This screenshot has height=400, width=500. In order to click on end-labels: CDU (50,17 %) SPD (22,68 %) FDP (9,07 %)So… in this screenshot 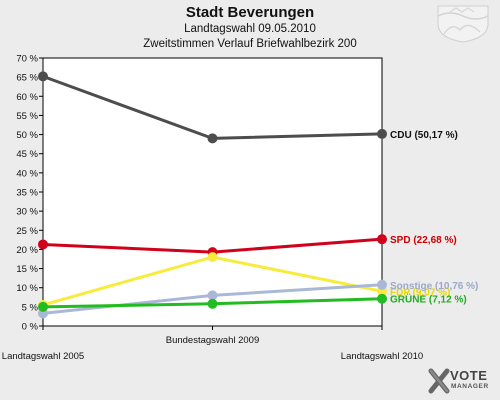, I will do `click(434, 218)`.